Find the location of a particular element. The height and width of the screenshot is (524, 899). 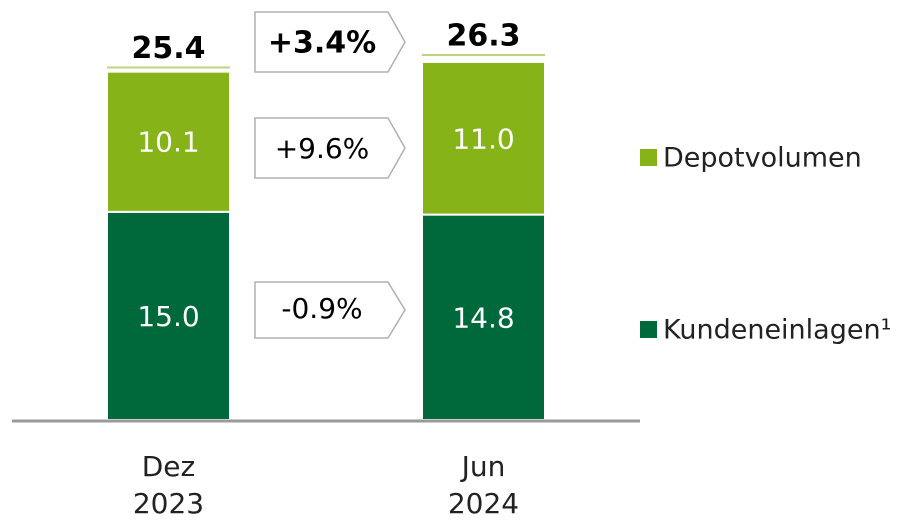

value-label: 15.0 is located at coordinates (168, 316).